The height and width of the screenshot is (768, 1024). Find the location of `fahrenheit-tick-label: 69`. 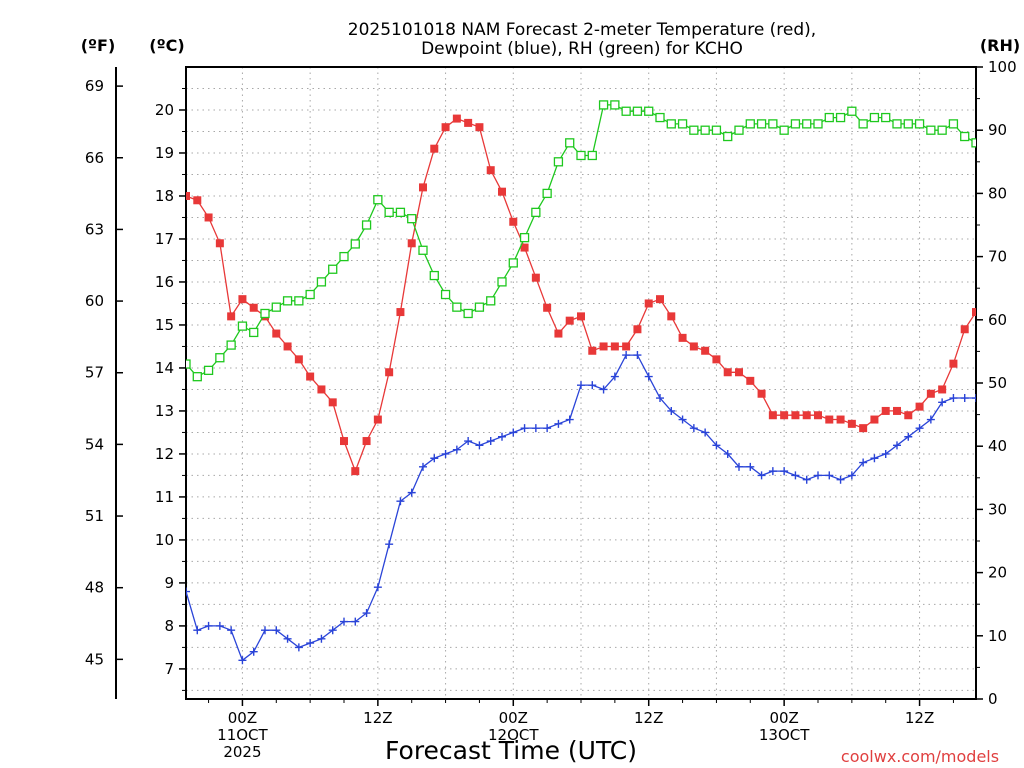

fahrenheit-tick-label: 69 is located at coordinates (94, 86).